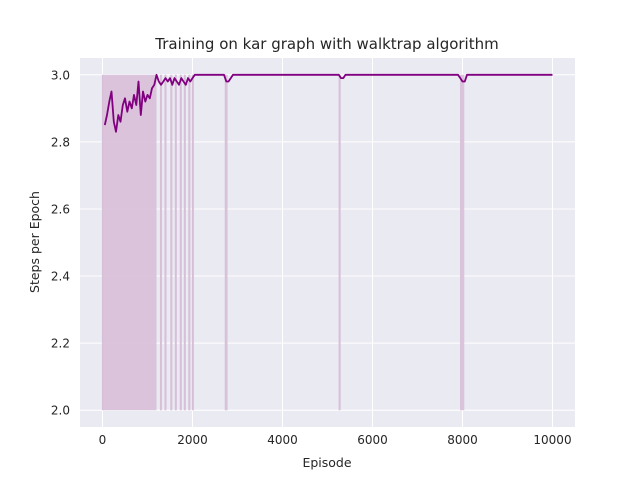  What do you see at coordinates (326, 462) in the screenshot?
I see `x-axis-label: Episode` at bounding box center [326, 462].